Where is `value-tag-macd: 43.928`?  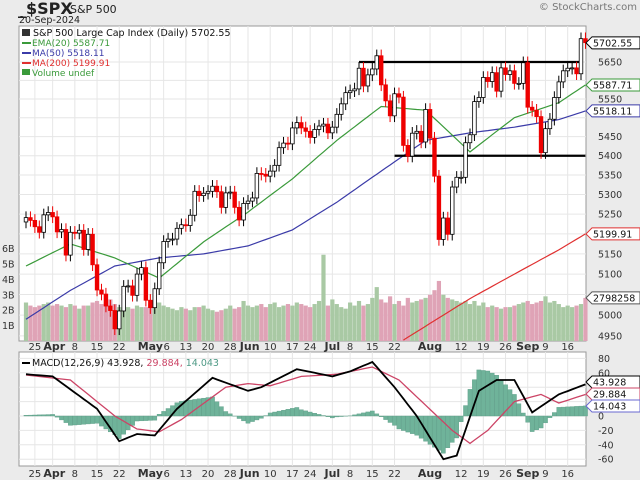
value-tag-macd: 43.928 is located at coordinates (612, 382).